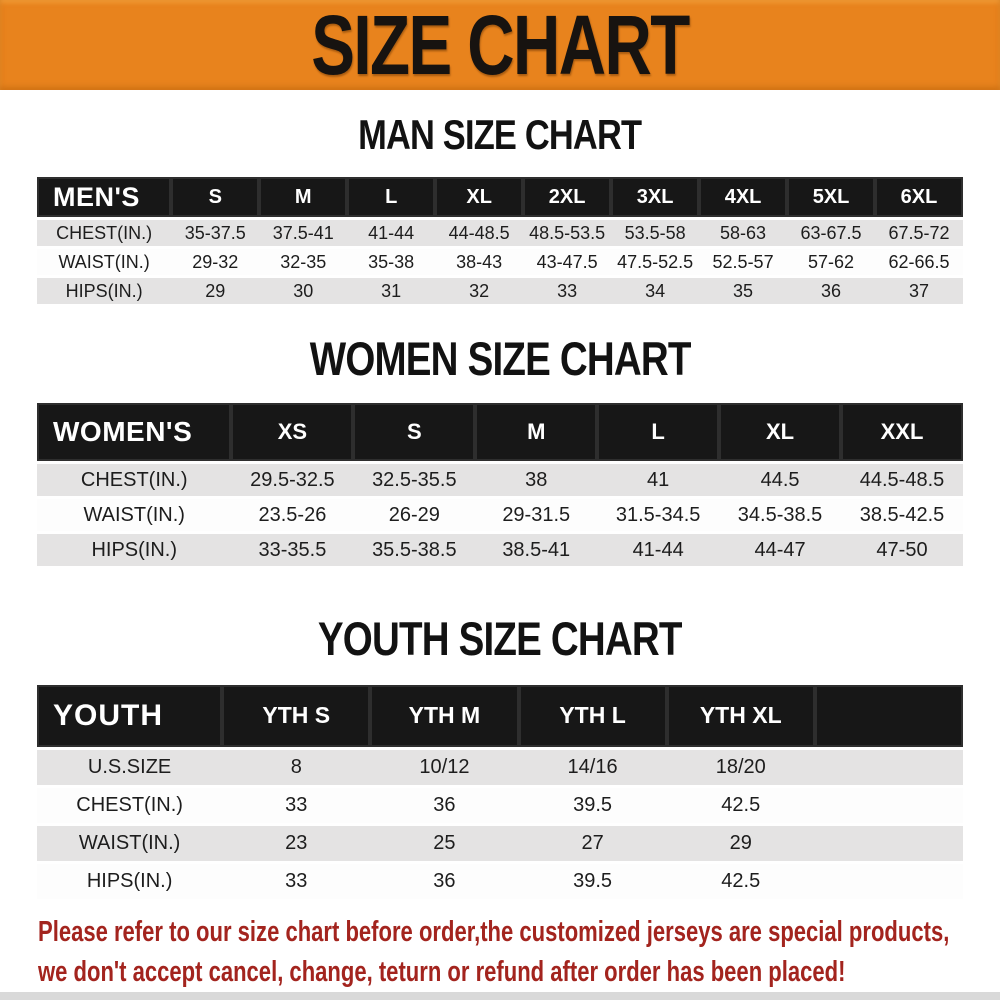  I want to click on table-cell: 29, so click(740, 843).